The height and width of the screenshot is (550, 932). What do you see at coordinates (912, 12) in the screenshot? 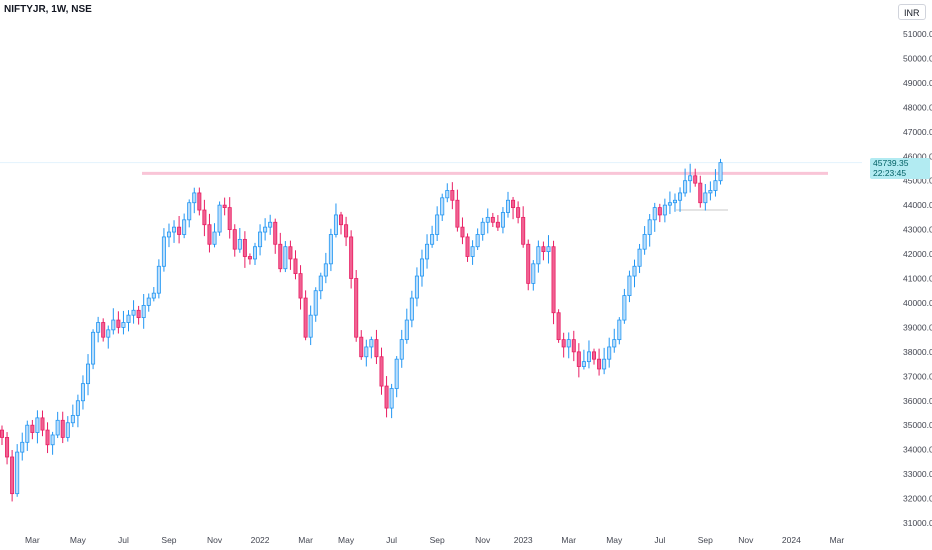
I see `currency-button: INR` at bounding box center [912, 12].